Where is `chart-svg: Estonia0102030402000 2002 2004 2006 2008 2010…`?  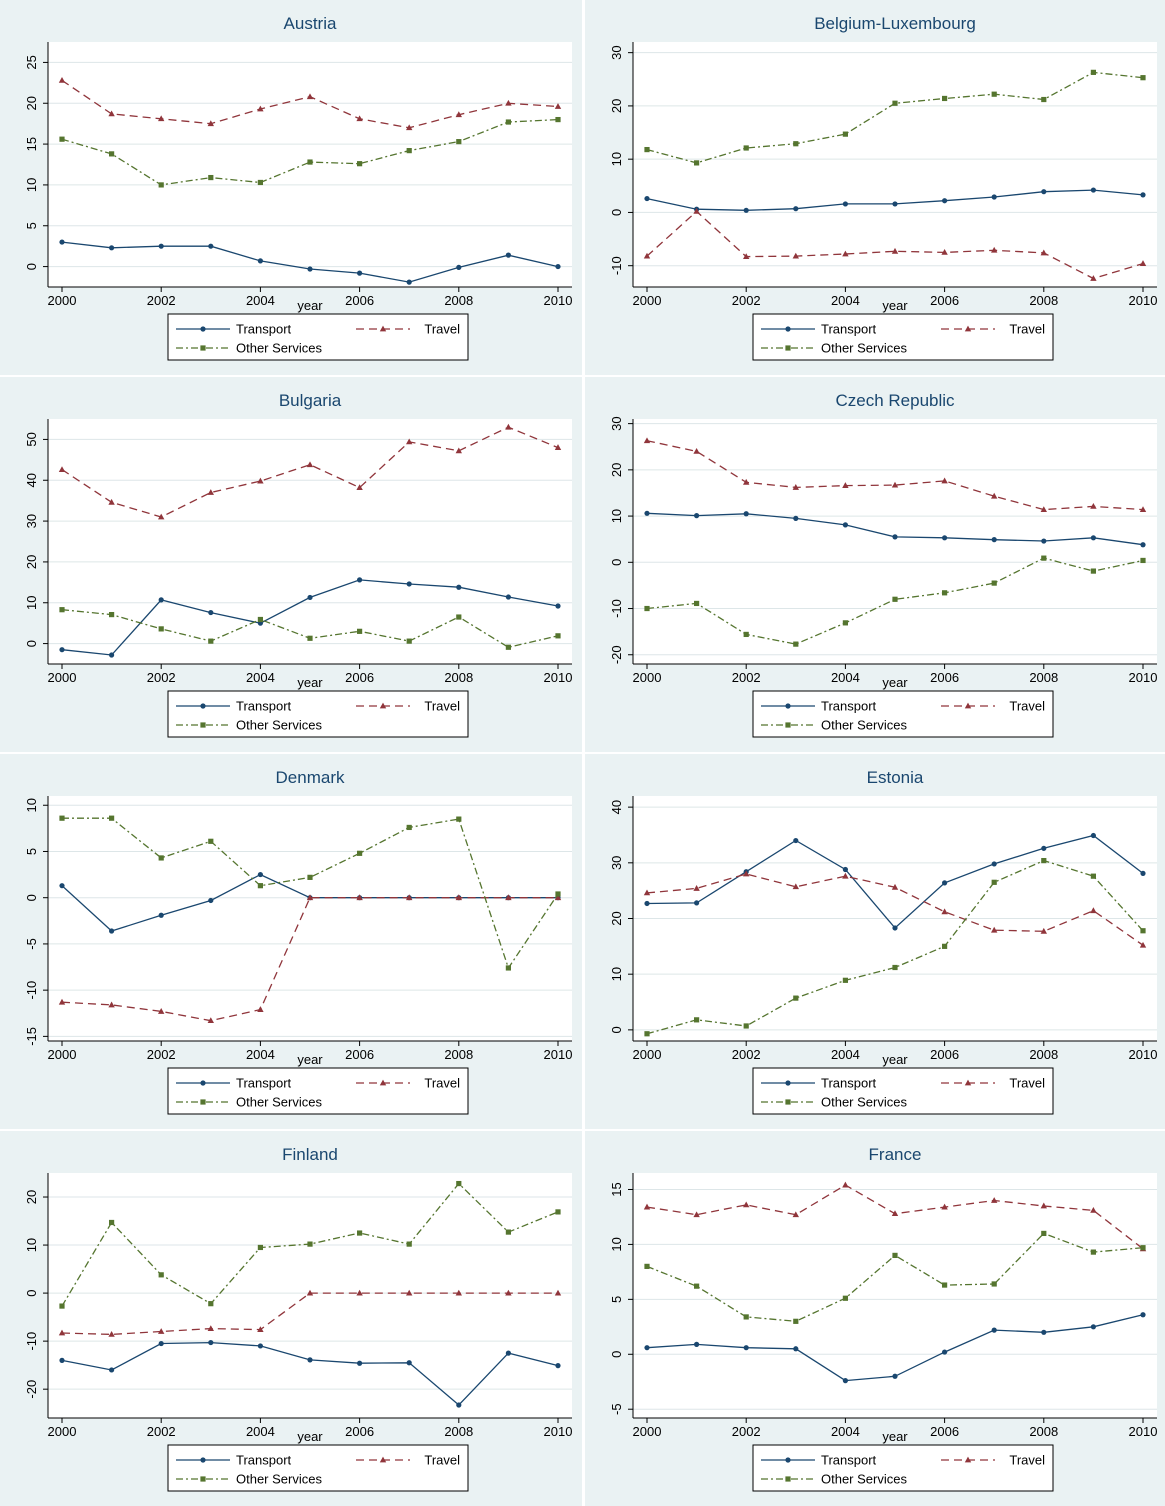
chart-svg: Estonia0102030402000 2002 2004 2006 2008 2010… is located at coordinates (875, 941).